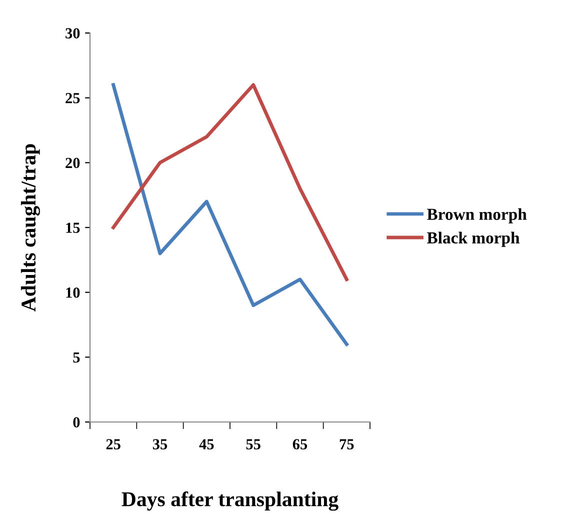  What do you see at coordinates (206, 444) in the screenshot?
I see `x-tick-label: 45` at bounding box center [206, 444].